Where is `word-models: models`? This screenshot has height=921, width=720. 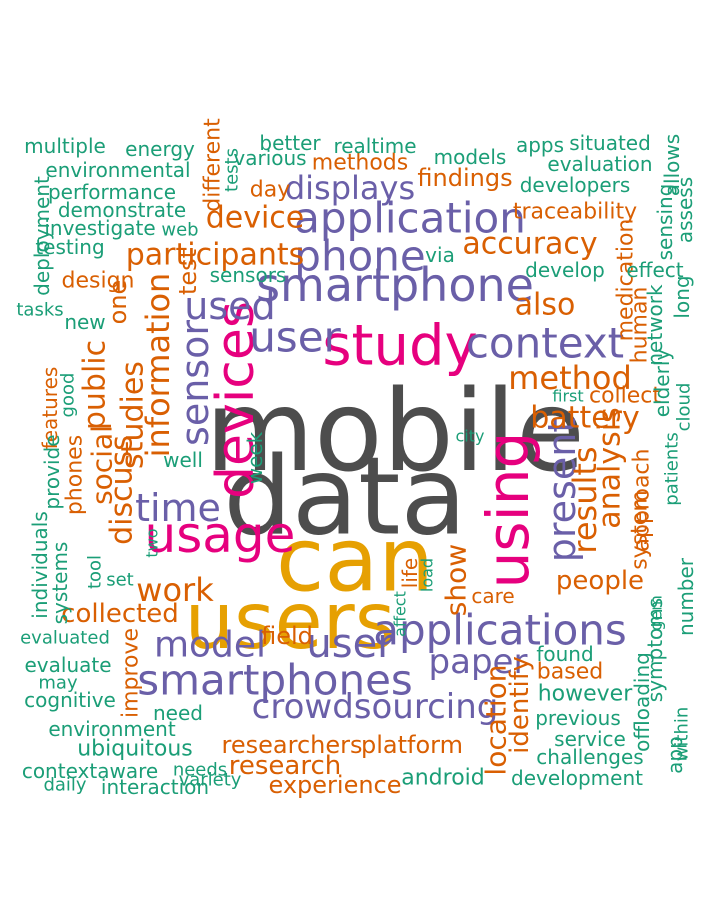 word-models: models is located at coordinates (470, 157).